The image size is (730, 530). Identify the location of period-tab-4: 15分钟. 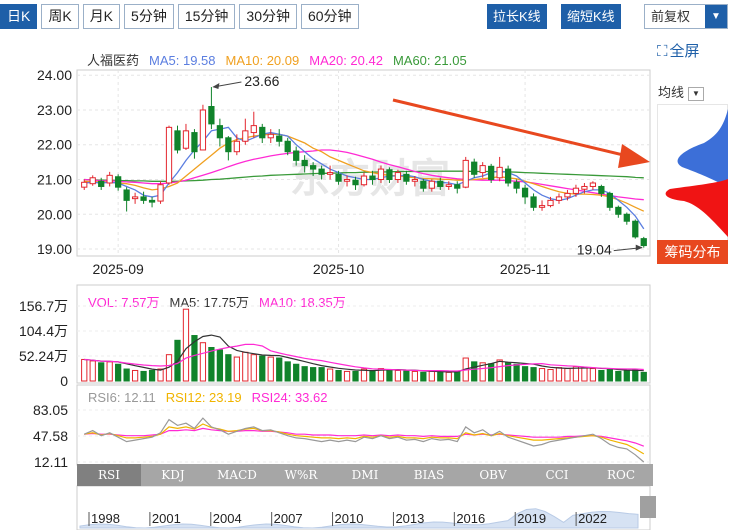
(206, 16).